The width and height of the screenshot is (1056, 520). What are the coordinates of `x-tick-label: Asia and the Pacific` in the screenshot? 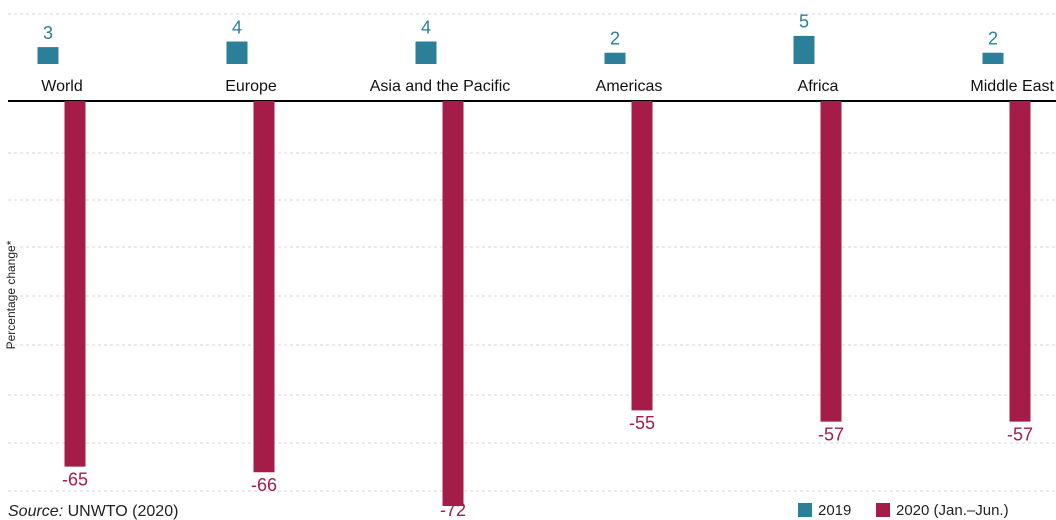 It's located at (440, 86).